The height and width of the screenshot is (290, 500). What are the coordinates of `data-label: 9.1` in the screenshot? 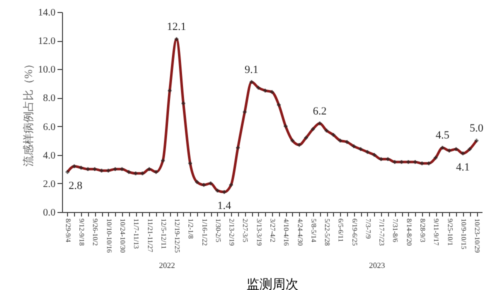 It's located at (251, 70).